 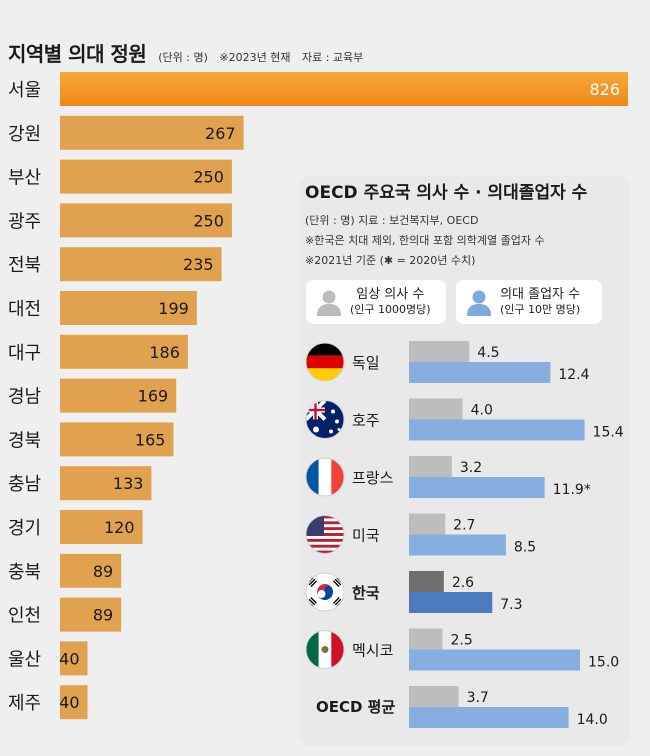 I want to click on region-label: 대전, so click(x=24, y=309).